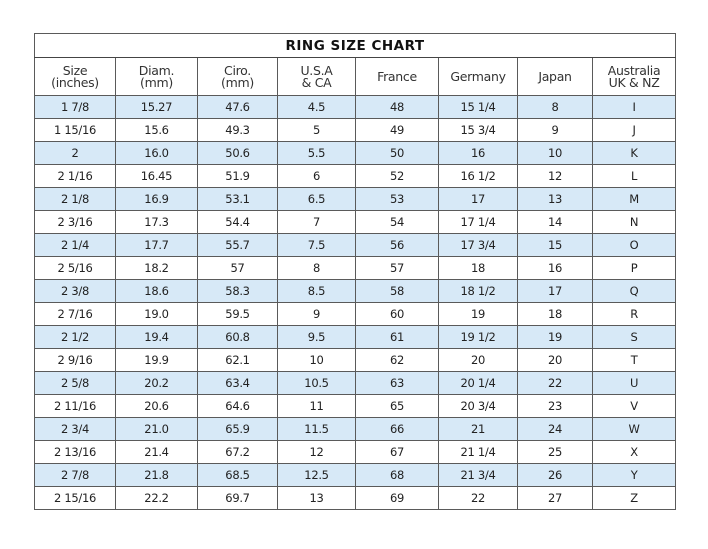  Describe the element at coordinates (156, 337) in the screenshot. I see `cell-diameter-mm: 19.4` at that location.